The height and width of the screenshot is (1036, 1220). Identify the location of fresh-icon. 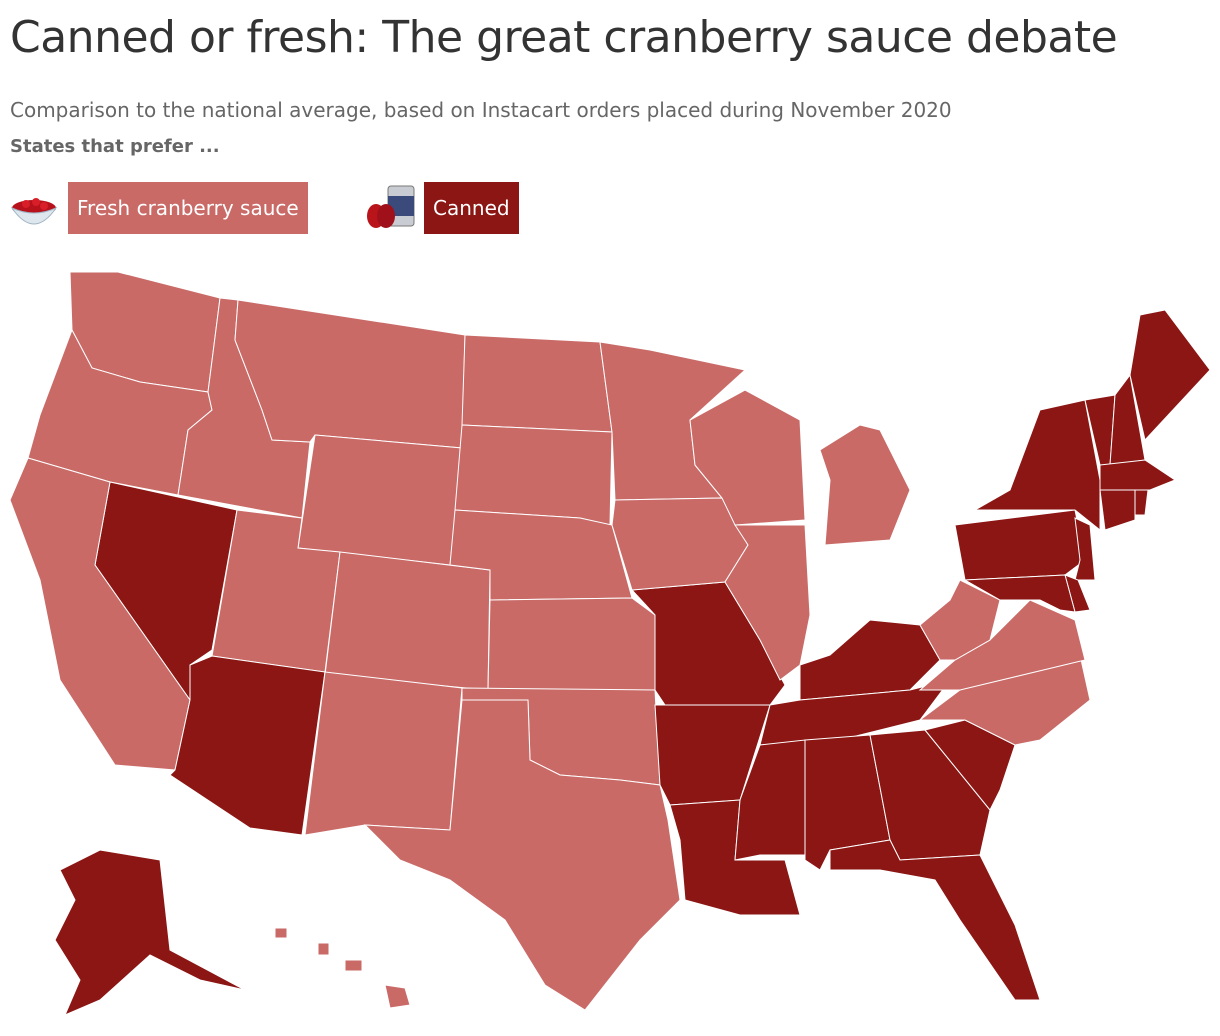
(34, 211).